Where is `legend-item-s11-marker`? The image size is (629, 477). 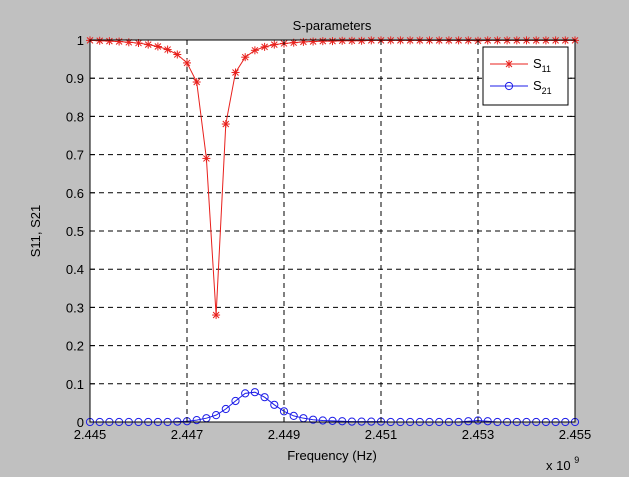 legend-item-s11-marker is located at coordinates (509, 64).